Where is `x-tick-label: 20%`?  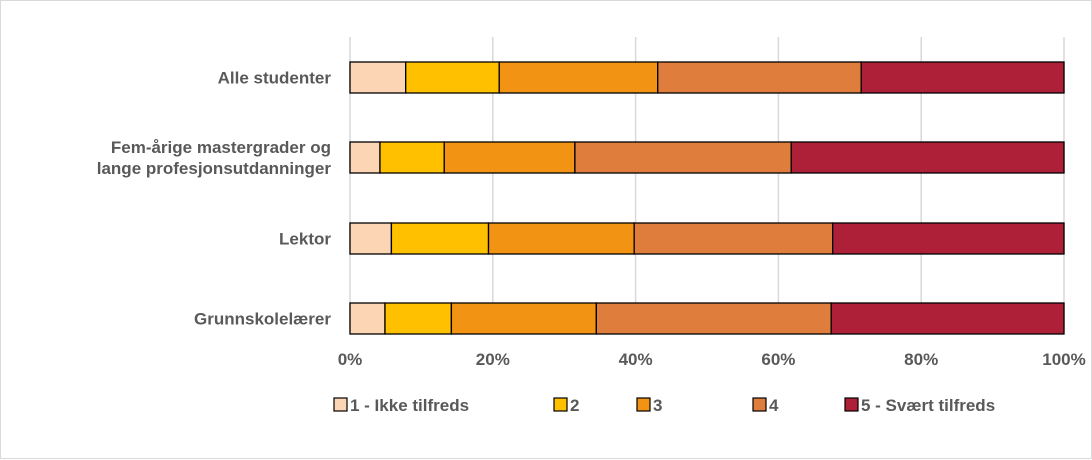
x-tick-label: 20% is located at coordinates (493, 359).